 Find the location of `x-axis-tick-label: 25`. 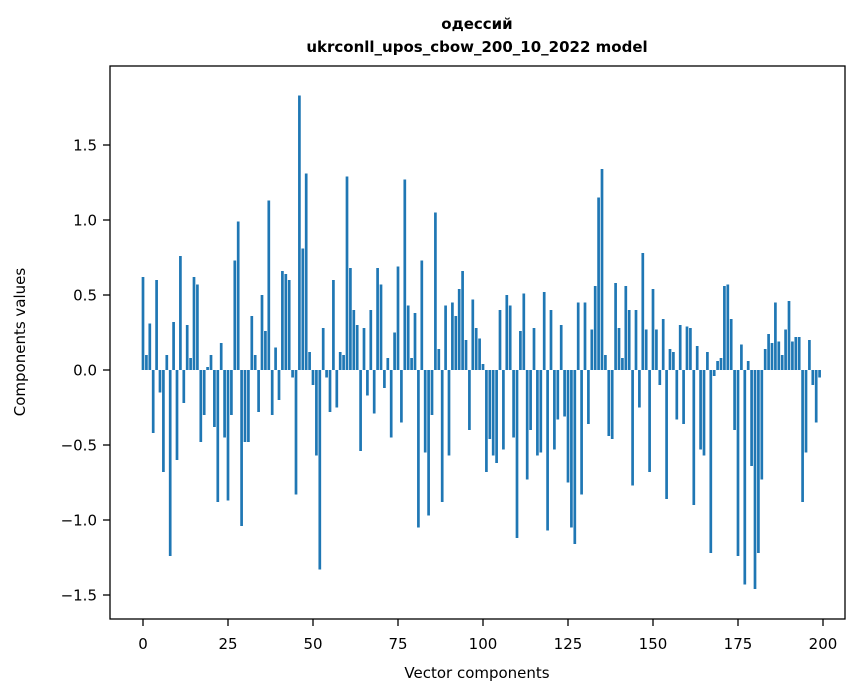

x-axis-tick-label: 25 is located at coordinates (227, 644).